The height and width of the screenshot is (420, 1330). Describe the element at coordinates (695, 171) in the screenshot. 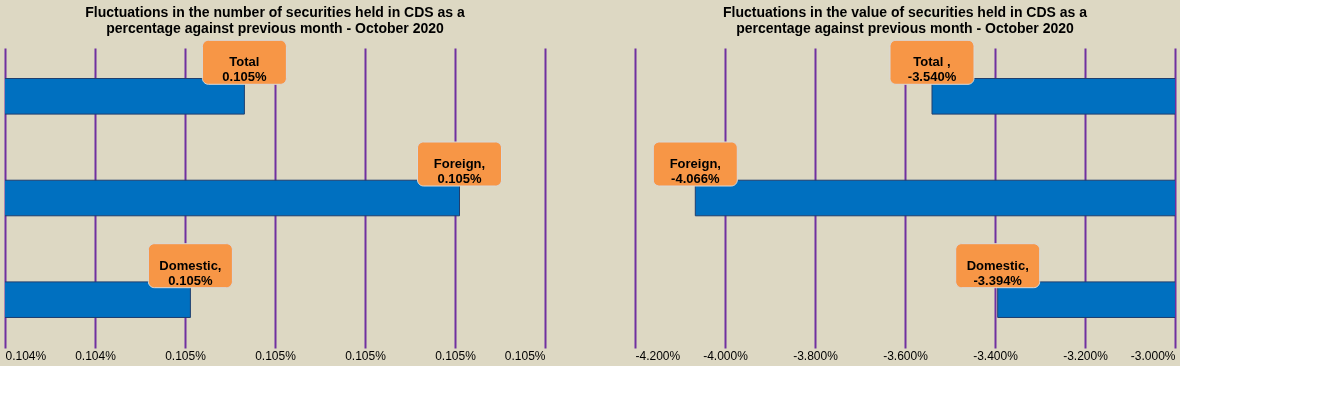

I see `data-label: Foreign, -4.066%` at that location.